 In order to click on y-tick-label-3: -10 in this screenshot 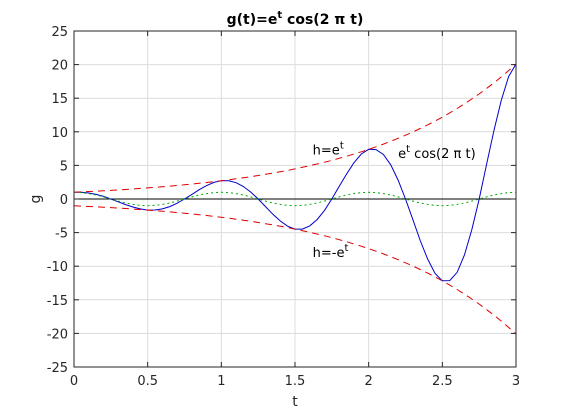, I will do `click(57, 267)`.